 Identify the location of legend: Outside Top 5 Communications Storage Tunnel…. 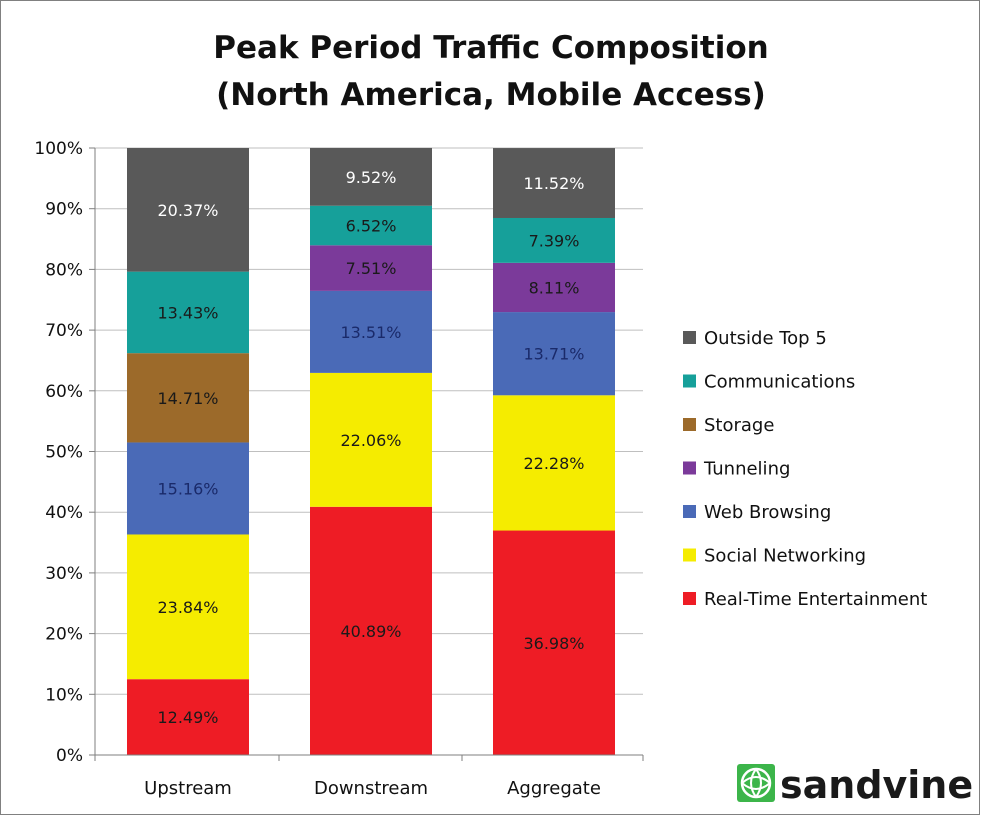
(805, 469).